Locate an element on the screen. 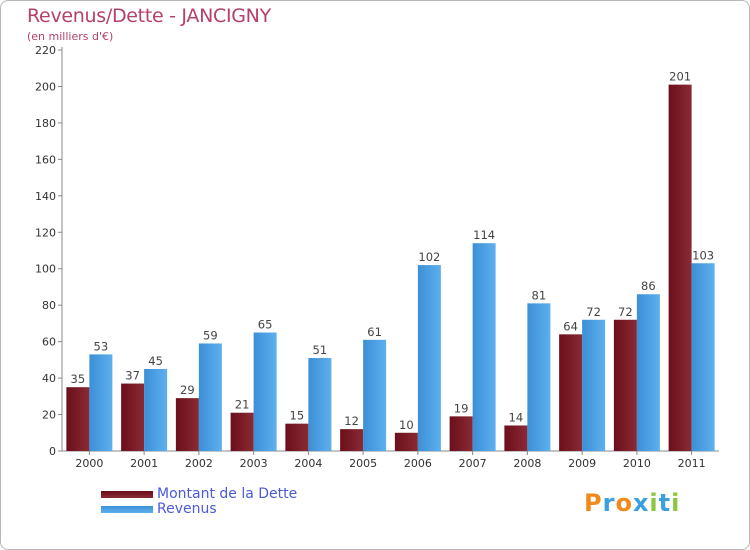  bar-dette-label: 72 is located at coordinates (625, 312).